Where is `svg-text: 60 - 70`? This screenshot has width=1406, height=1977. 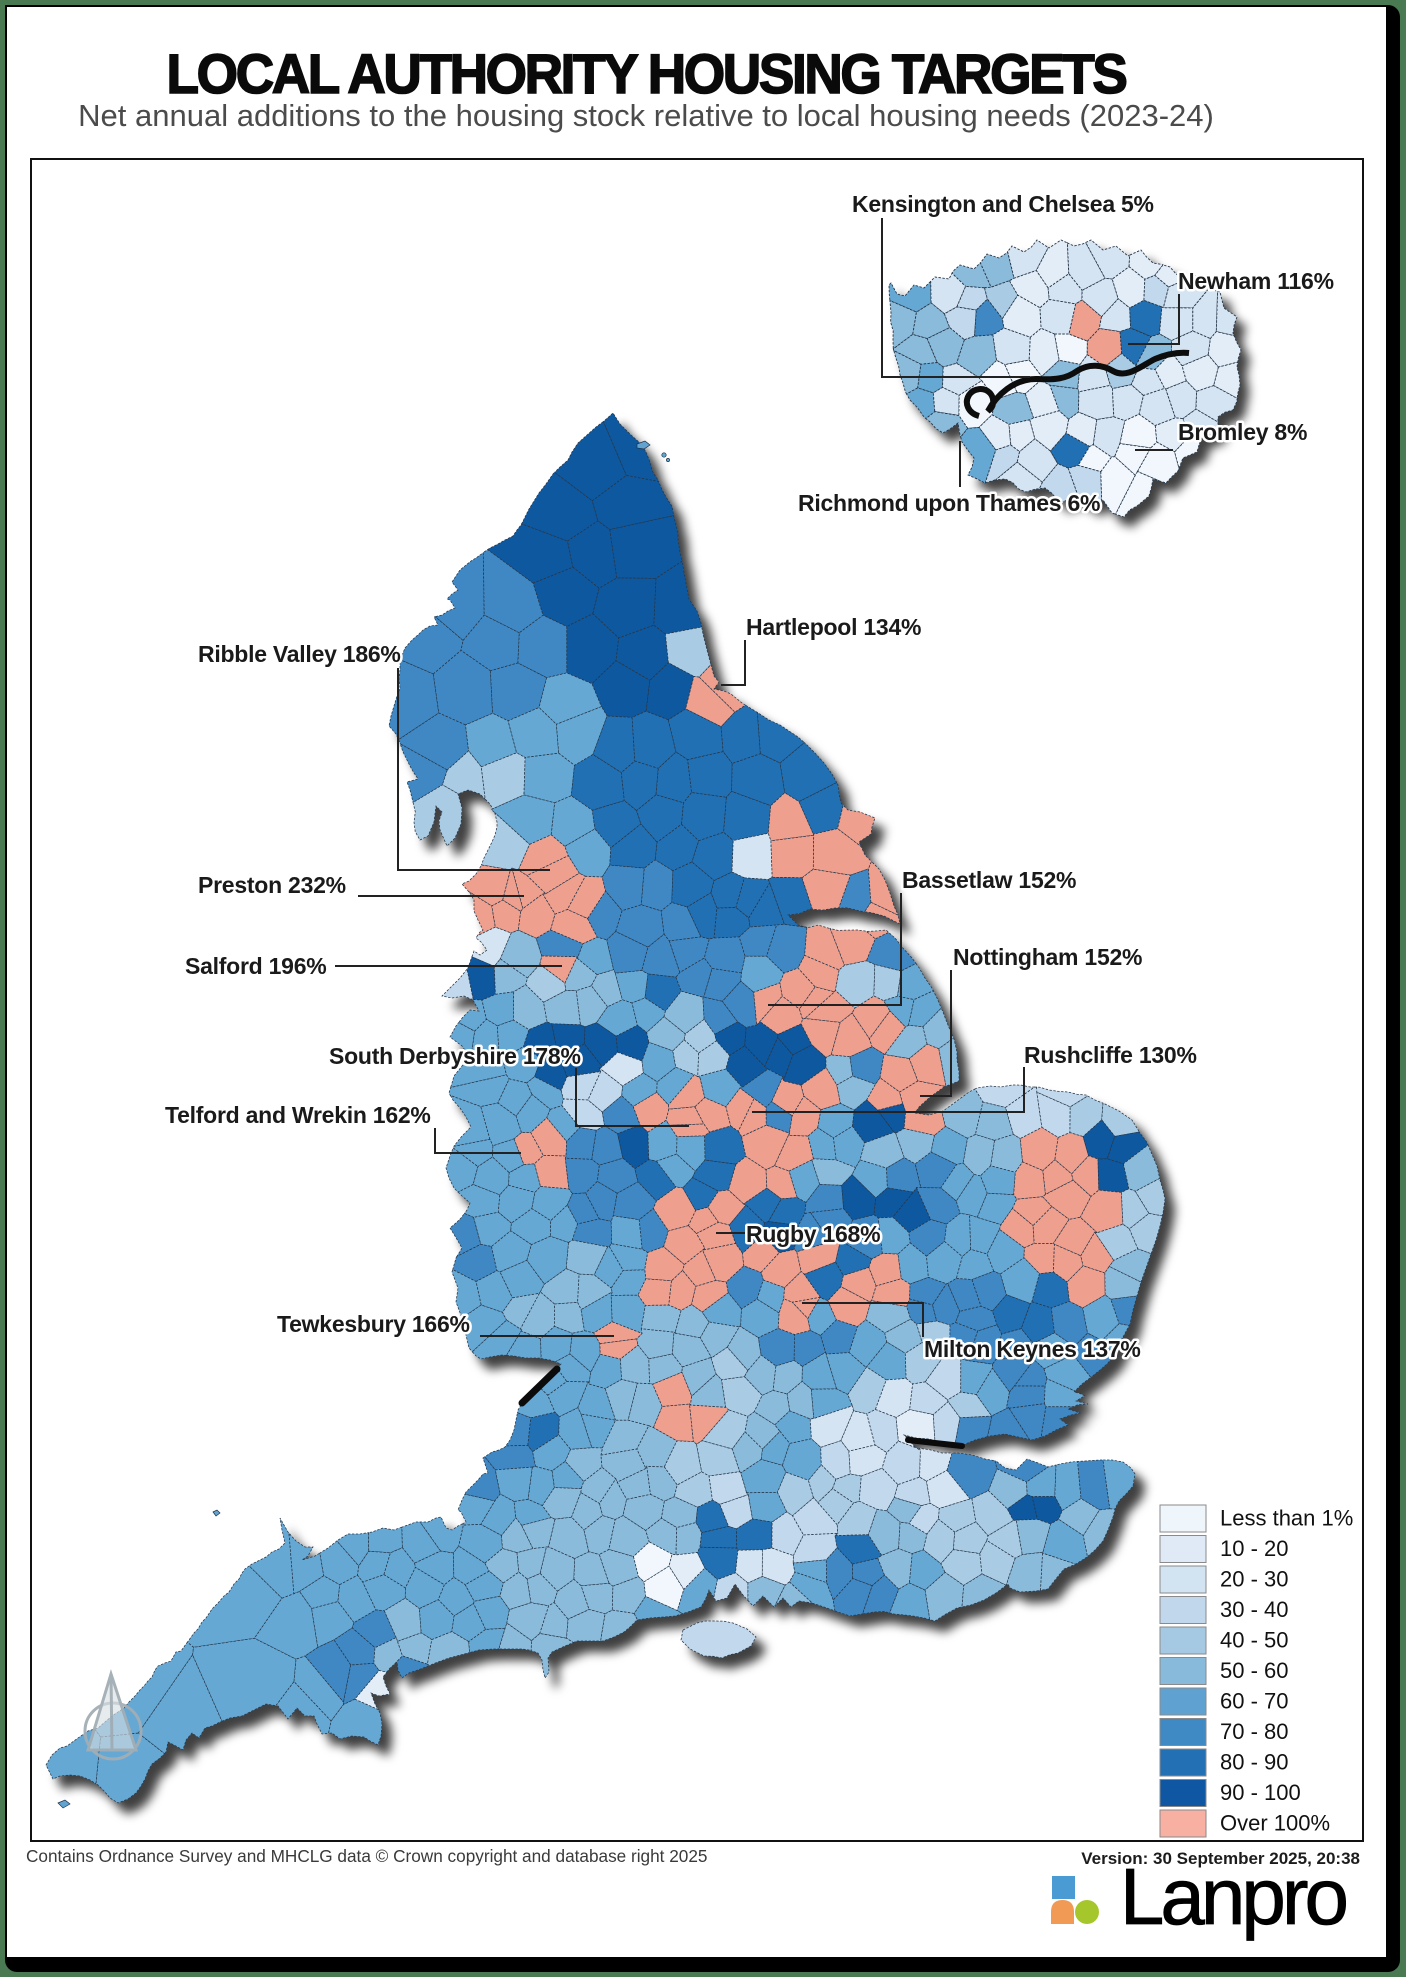 svg-text: 60 - 70 is located at coordinates (1254, 1701).